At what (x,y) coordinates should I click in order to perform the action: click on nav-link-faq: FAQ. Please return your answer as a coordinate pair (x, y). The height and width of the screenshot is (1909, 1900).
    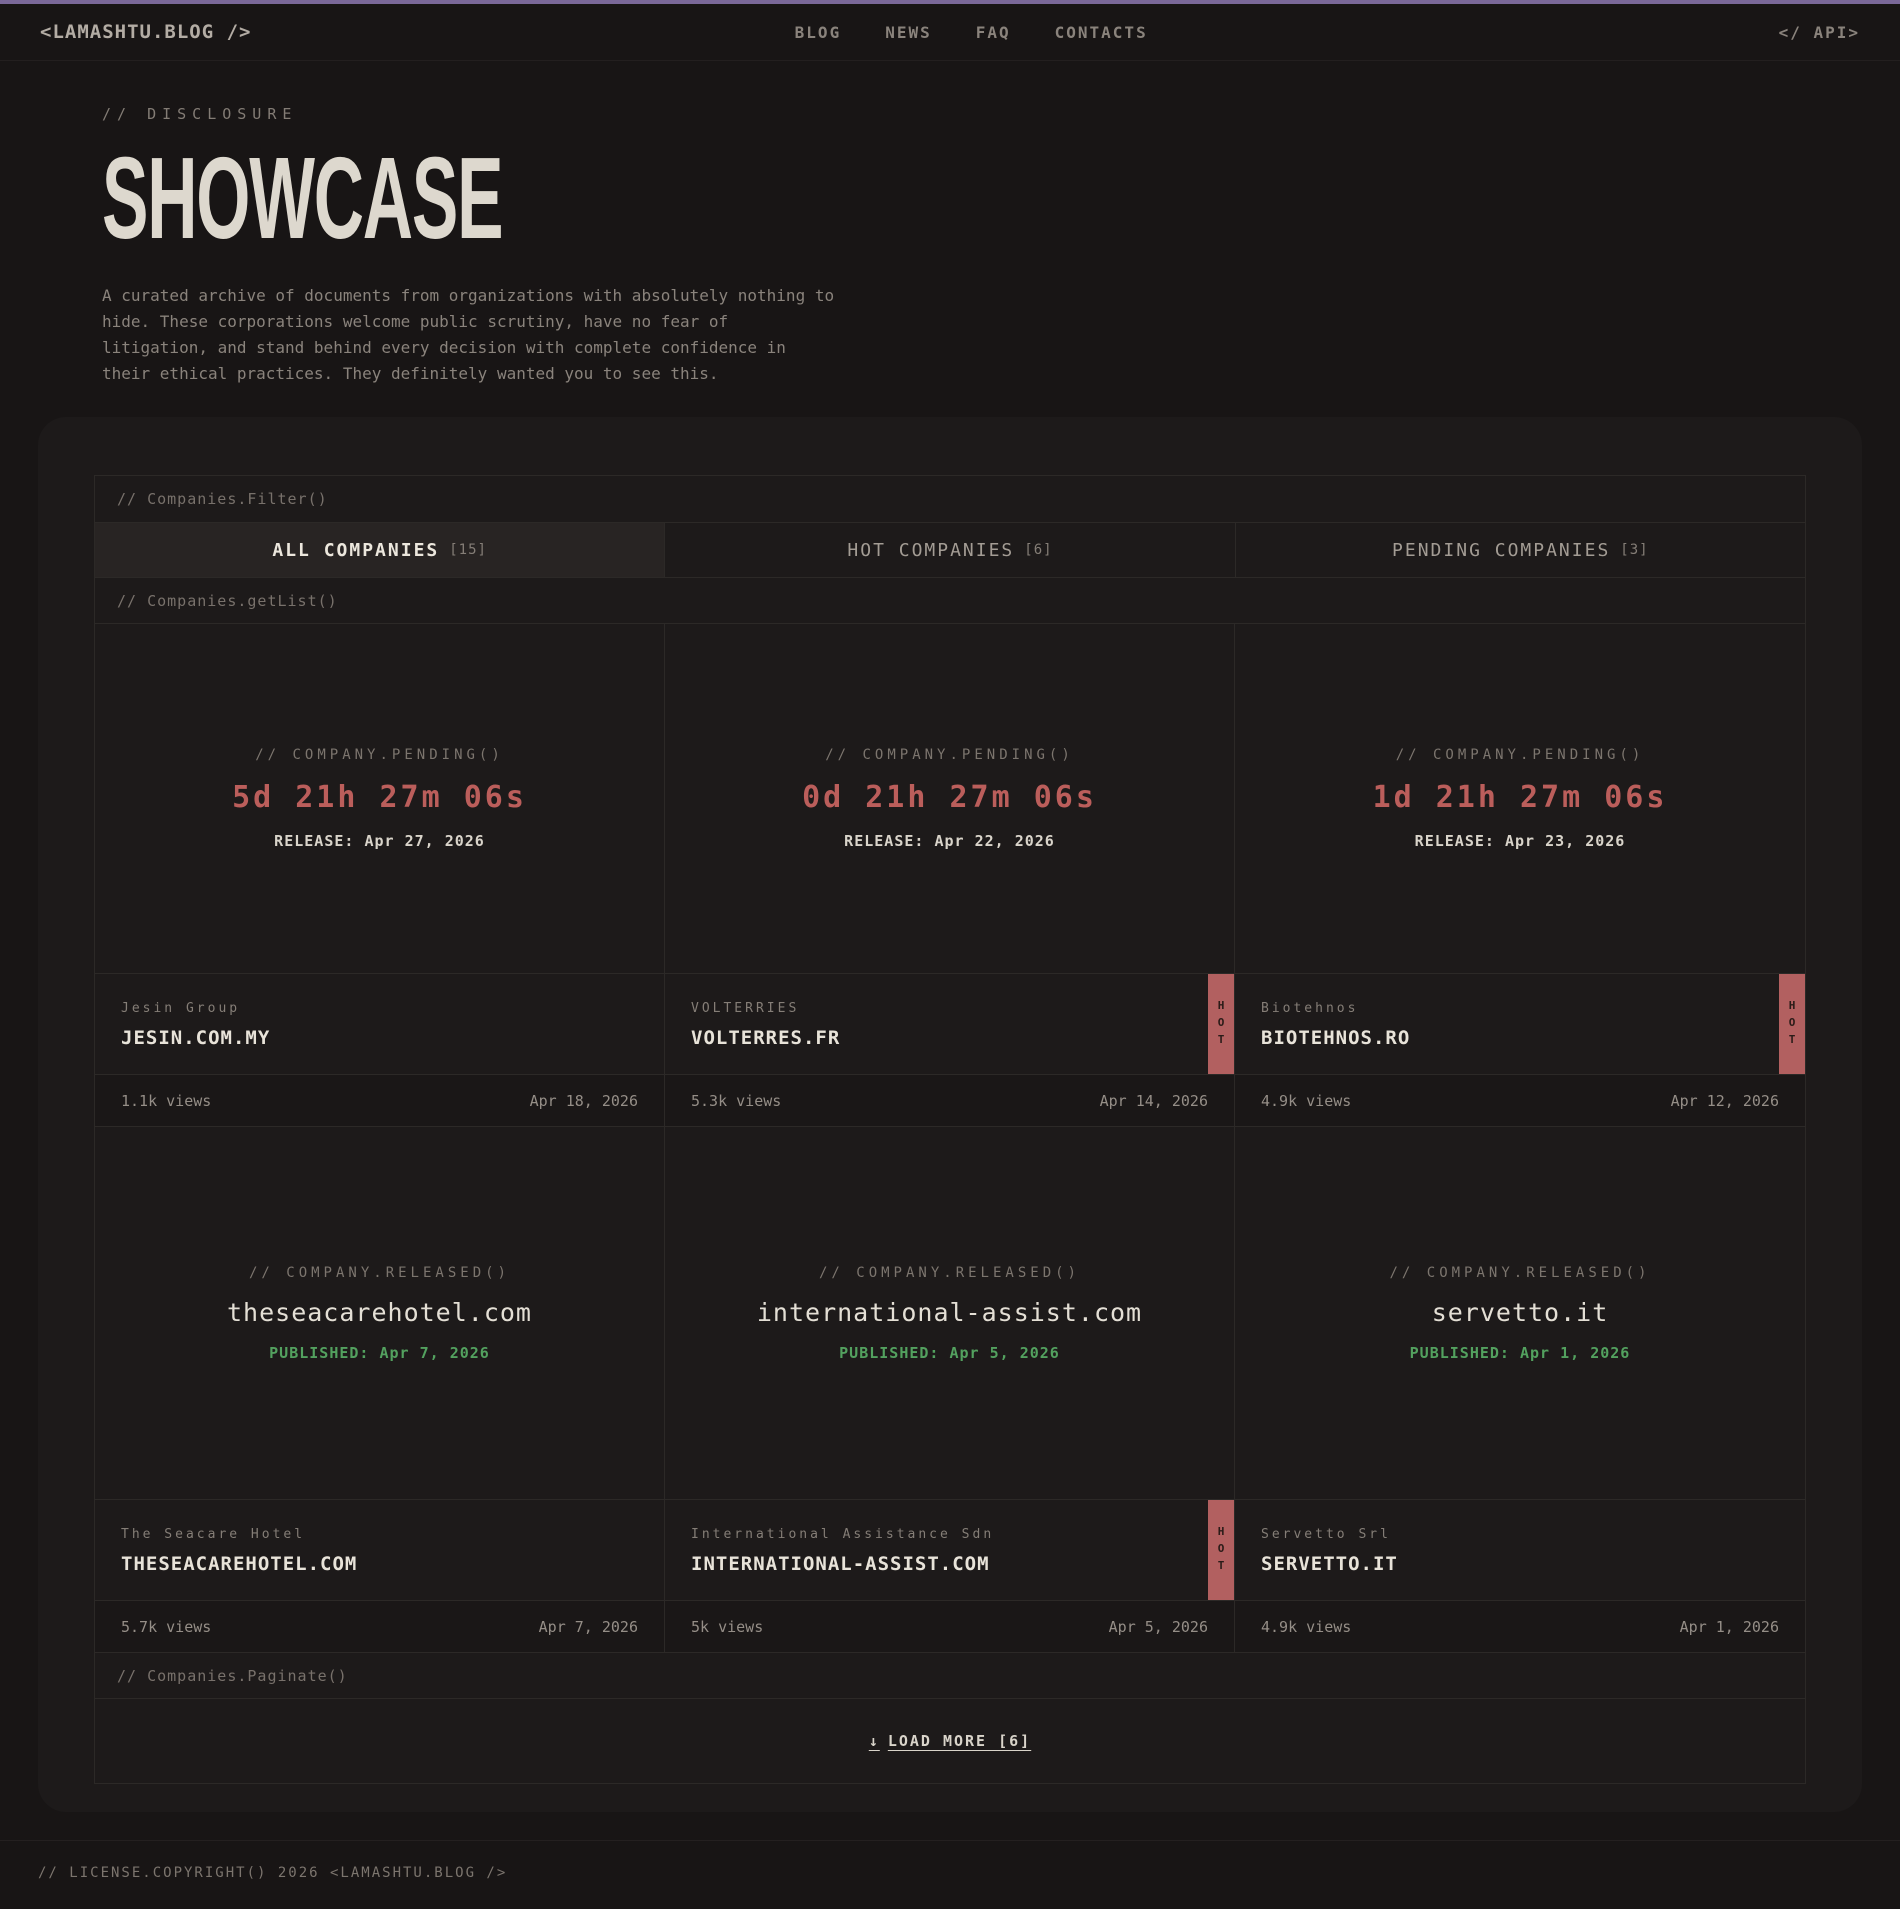
    Looking at the image, I should click on (993, 32).